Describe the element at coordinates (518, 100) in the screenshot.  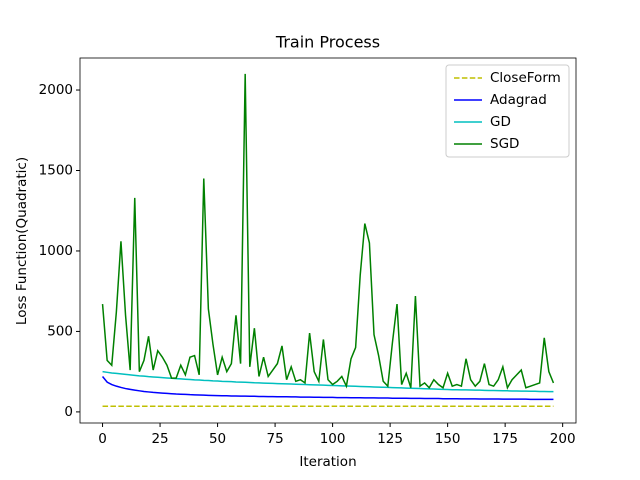
I see `legend-label: Adagrad` at that location.